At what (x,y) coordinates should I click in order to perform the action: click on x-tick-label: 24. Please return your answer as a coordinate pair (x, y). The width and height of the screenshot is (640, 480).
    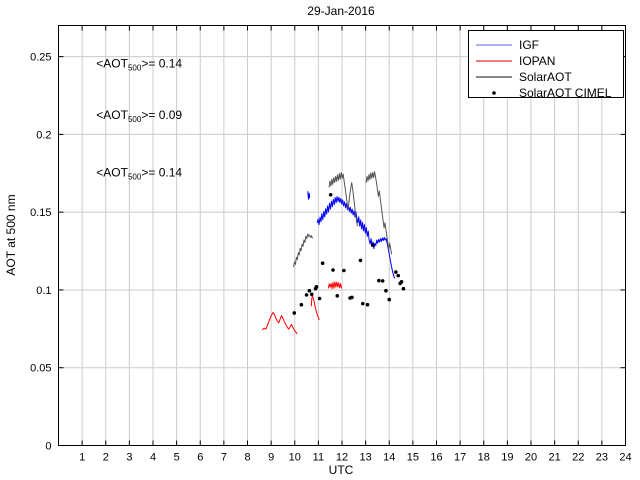
    Looking at the image, I should click on (625, 458).